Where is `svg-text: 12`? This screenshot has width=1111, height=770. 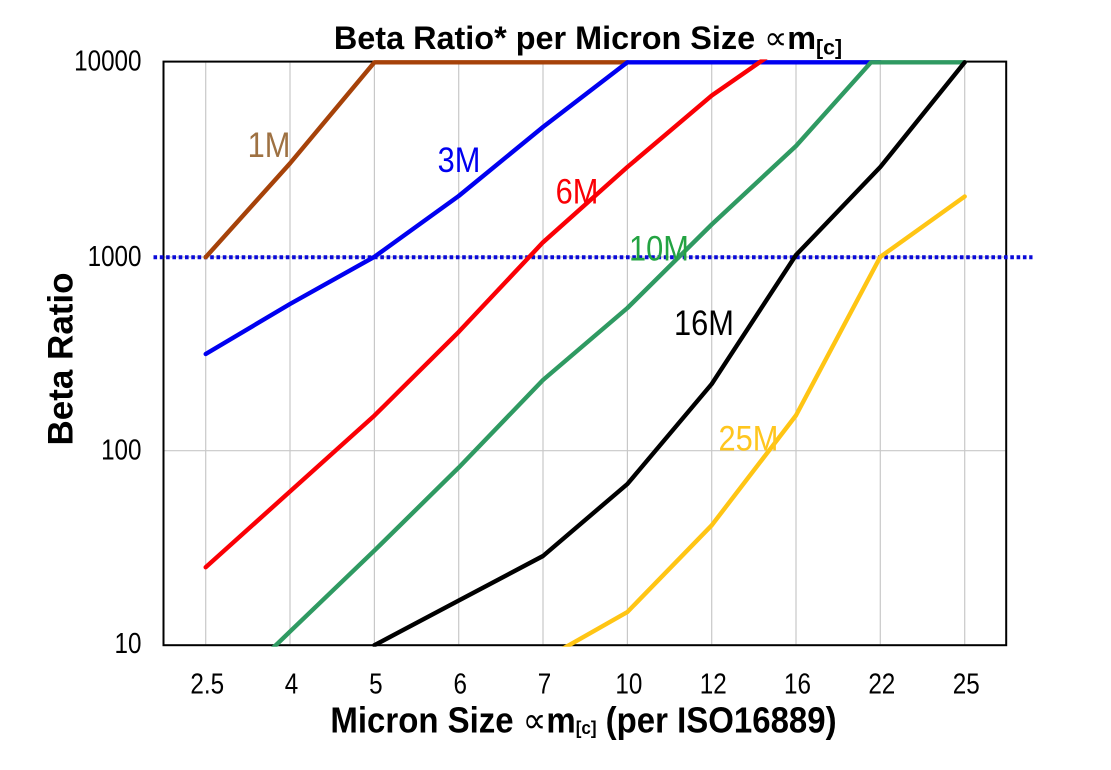
svg-text: 12 is located at coordinates (713, 684).